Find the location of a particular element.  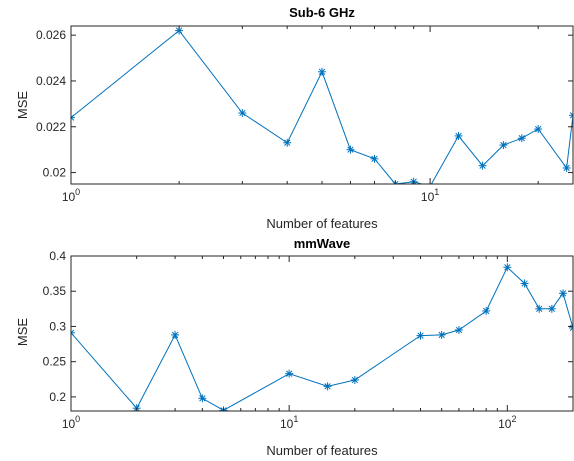

y-tick-label: 0.02 is located at coordinates (55, 173).